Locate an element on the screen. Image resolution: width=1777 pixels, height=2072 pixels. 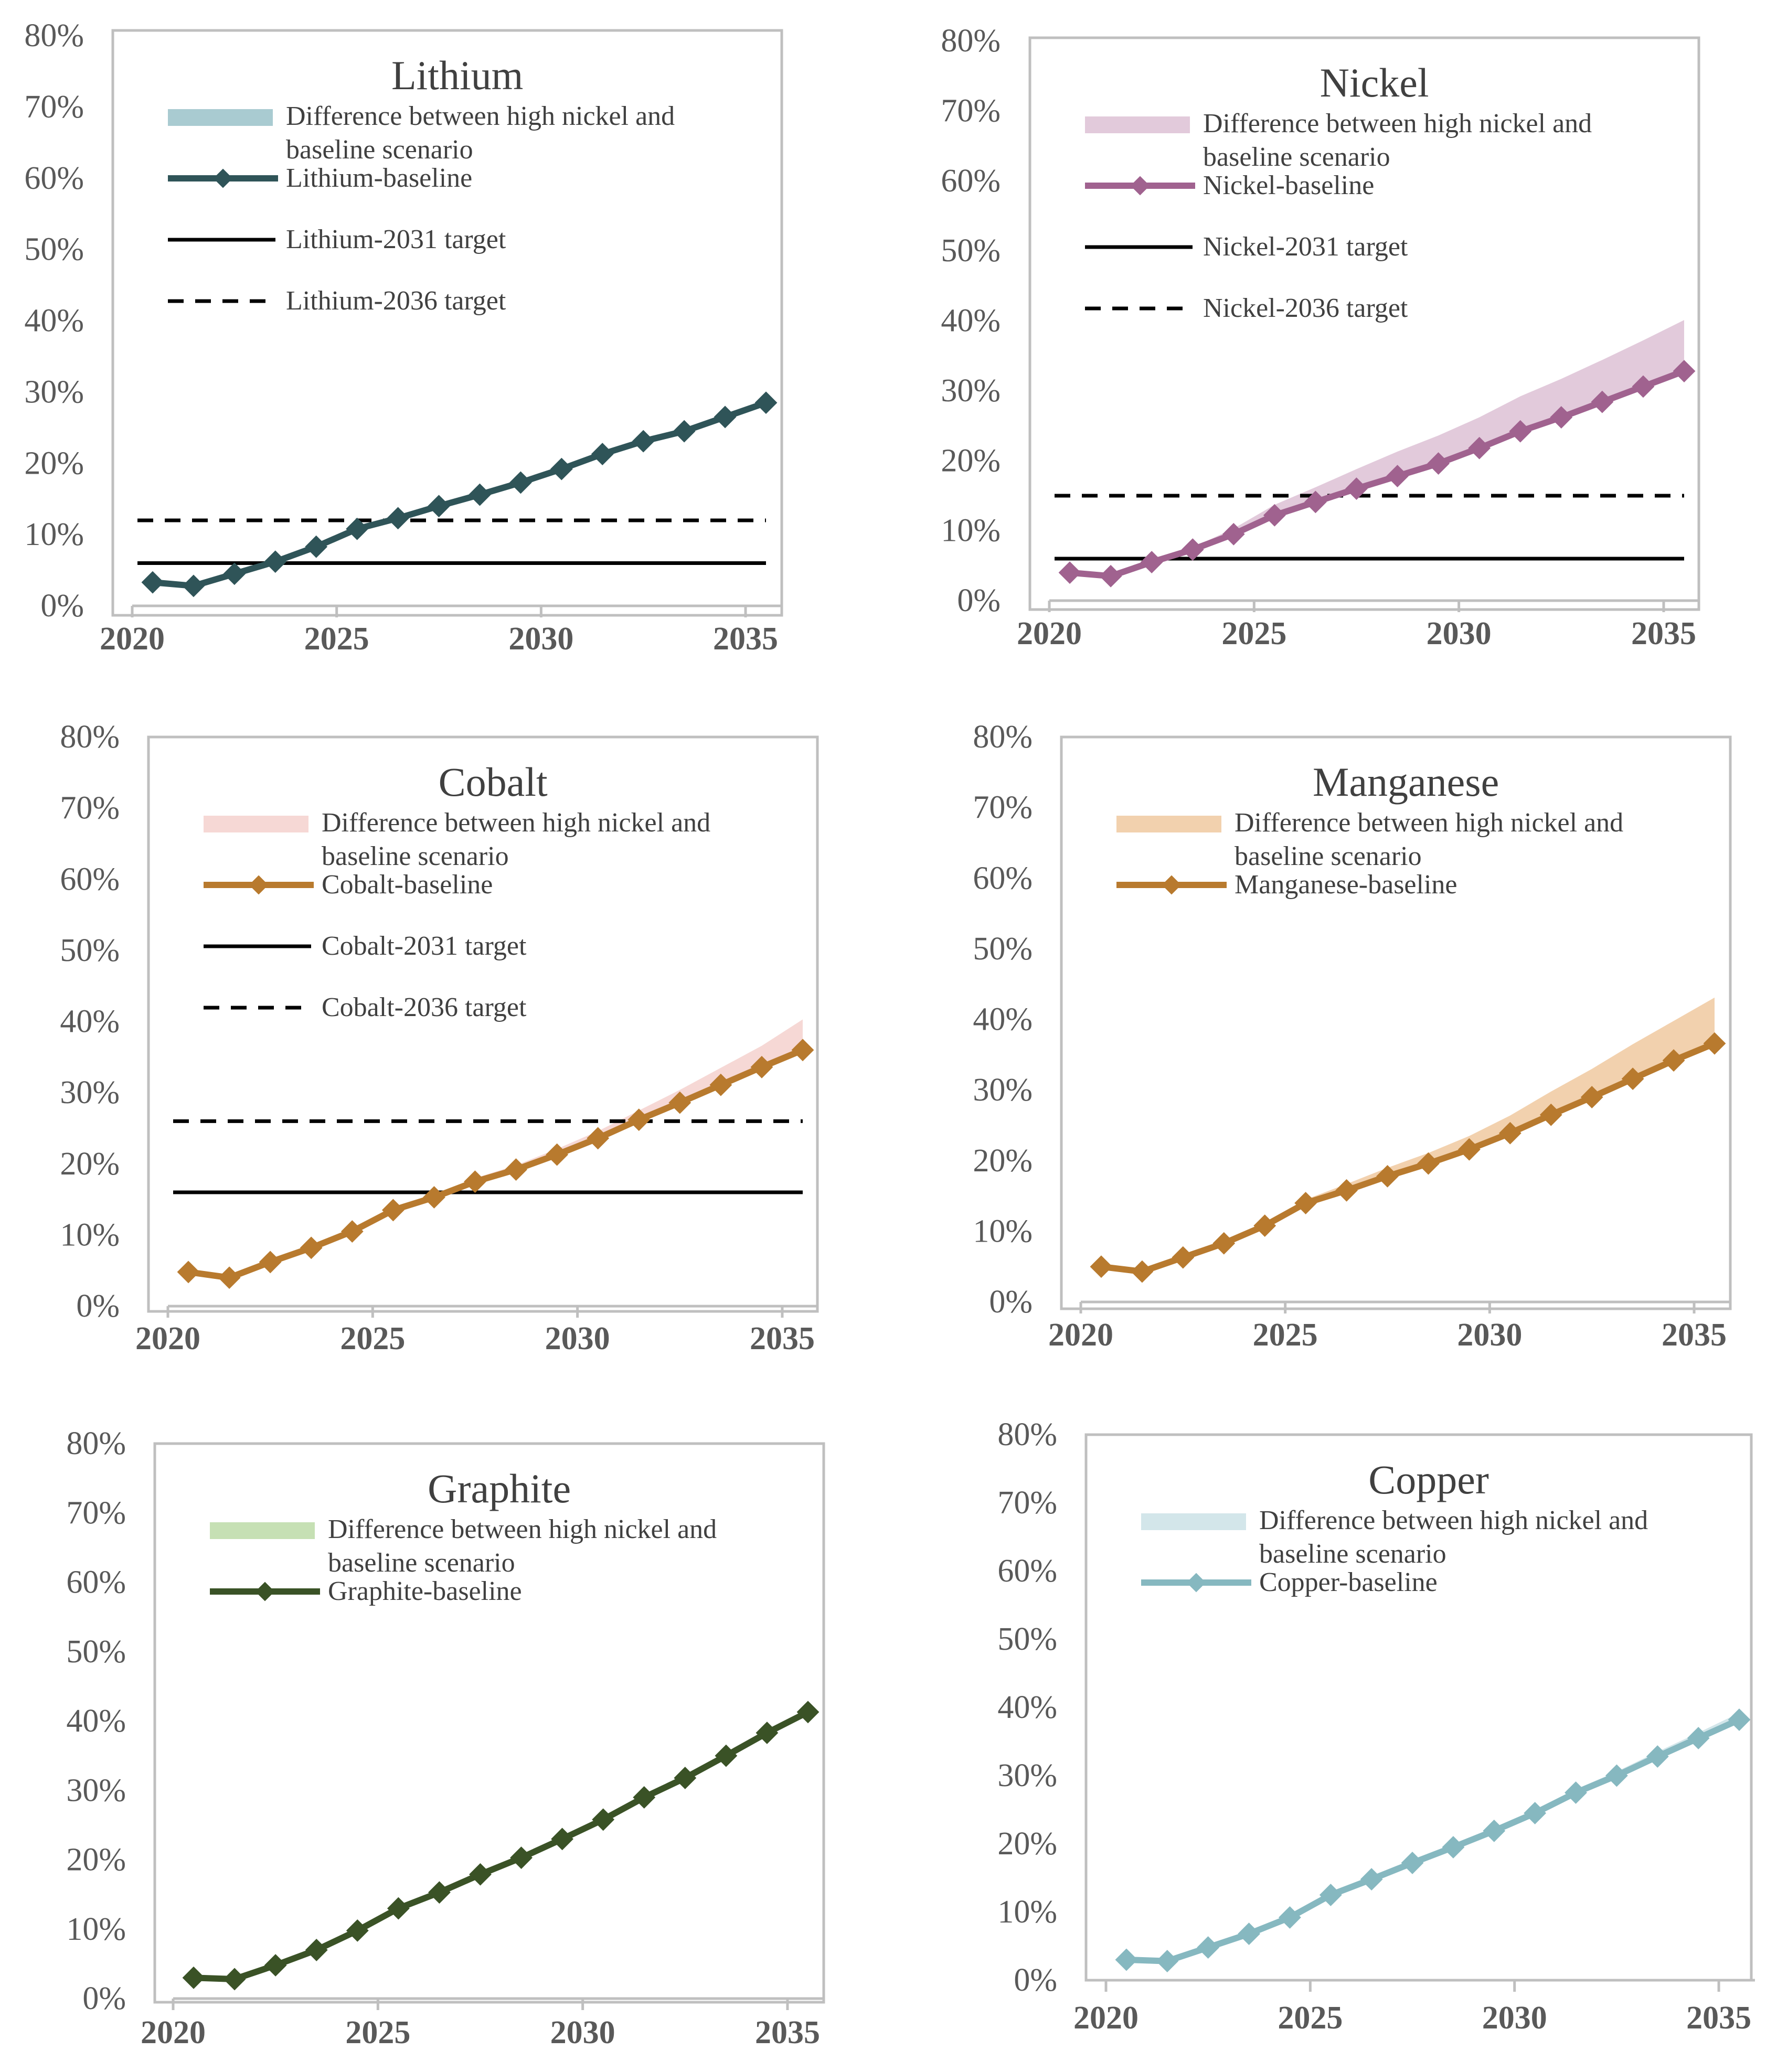
legend-label: Lithium-2036 target is located at coordinates (396, 301).